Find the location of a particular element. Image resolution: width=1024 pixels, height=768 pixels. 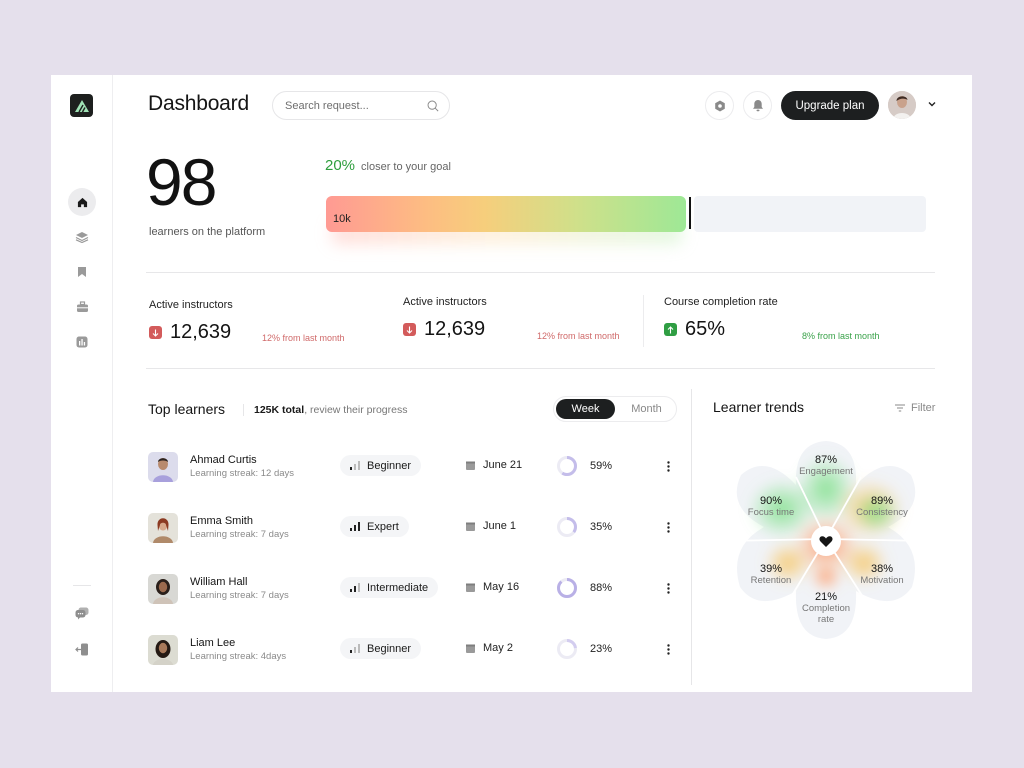

divider is located at coordinates (540, 368).